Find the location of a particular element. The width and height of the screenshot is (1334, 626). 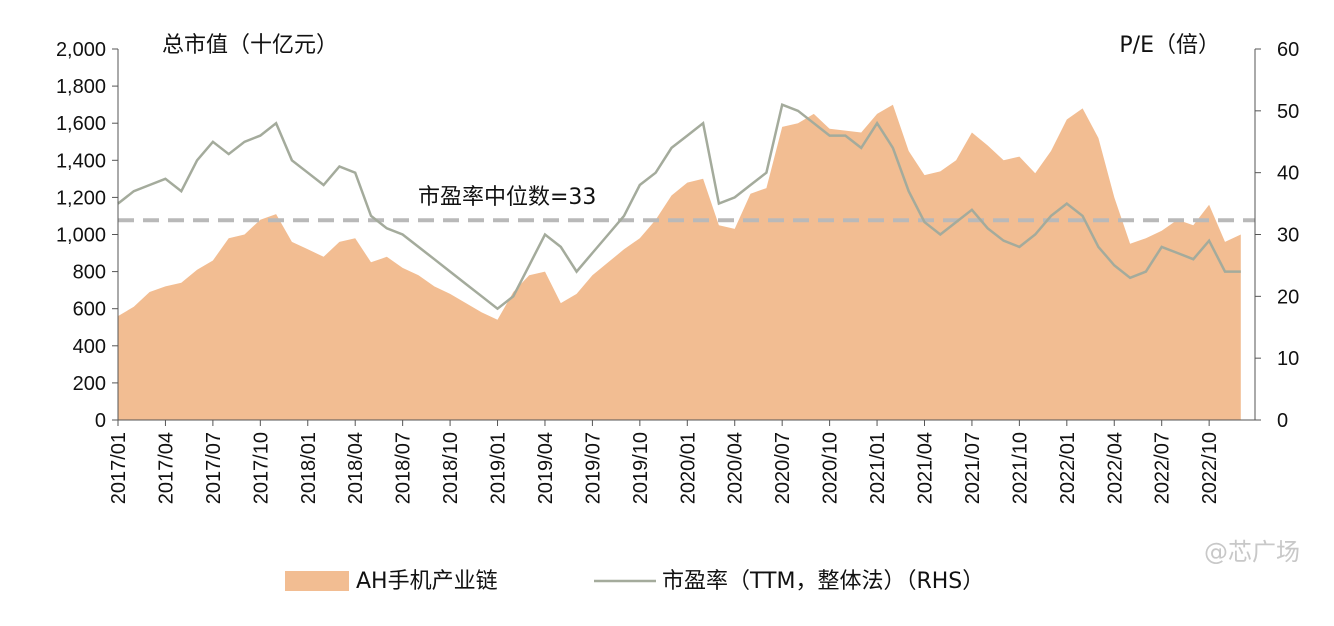

x-tick-label: 2017/07 is located at coordinates (214, 468).